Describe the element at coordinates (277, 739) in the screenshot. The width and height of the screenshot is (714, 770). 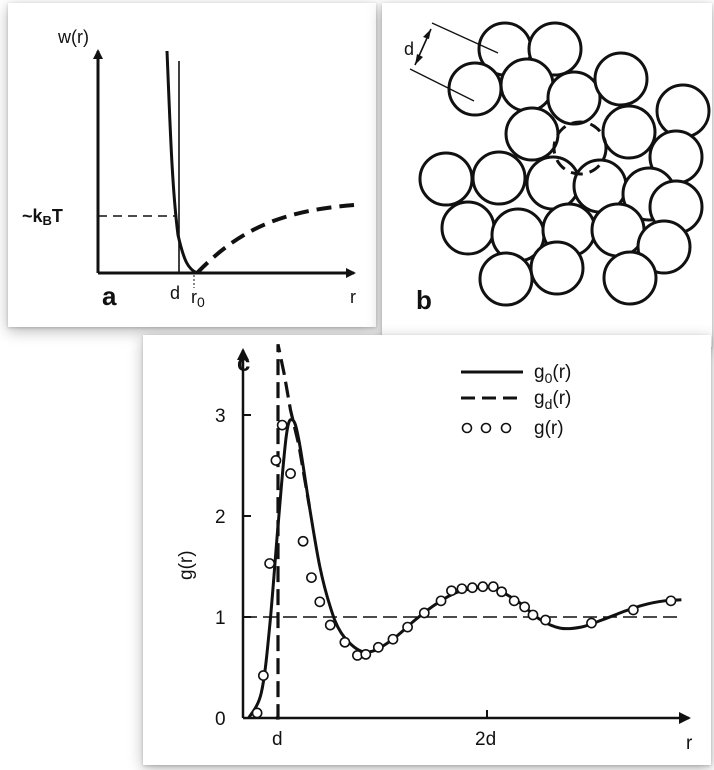
I see `x-tick-label: d` at that location.